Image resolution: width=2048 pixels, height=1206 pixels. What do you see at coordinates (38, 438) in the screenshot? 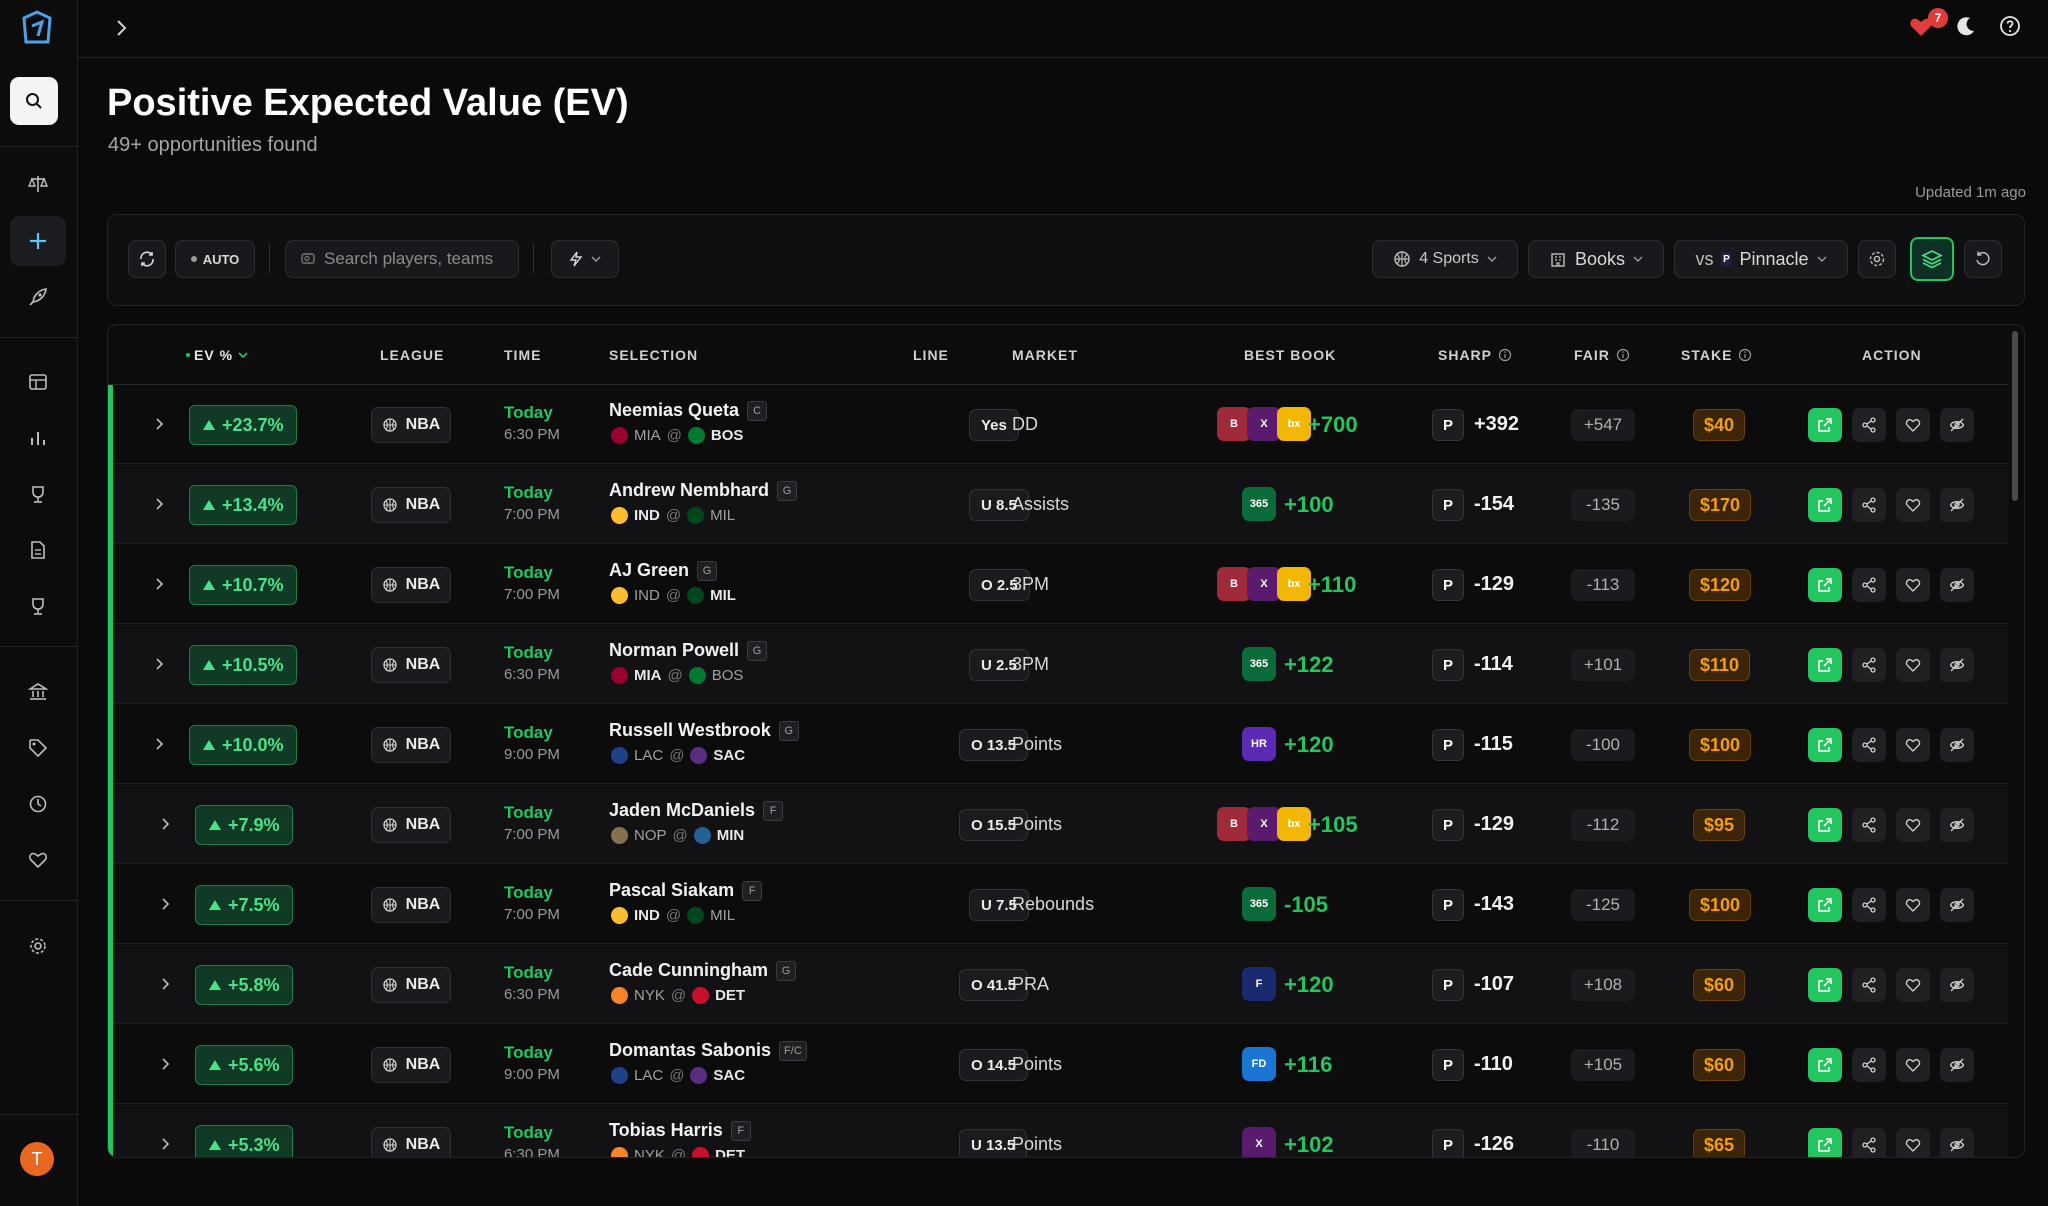
I see `bar-chart-icon` at bounding box center [38, 438].